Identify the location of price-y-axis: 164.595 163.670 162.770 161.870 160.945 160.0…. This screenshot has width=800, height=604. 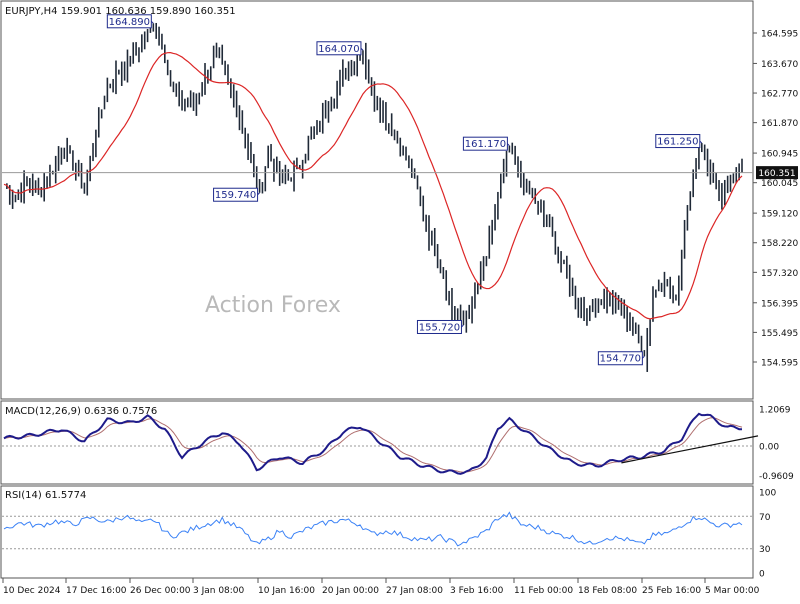
(775, 199).